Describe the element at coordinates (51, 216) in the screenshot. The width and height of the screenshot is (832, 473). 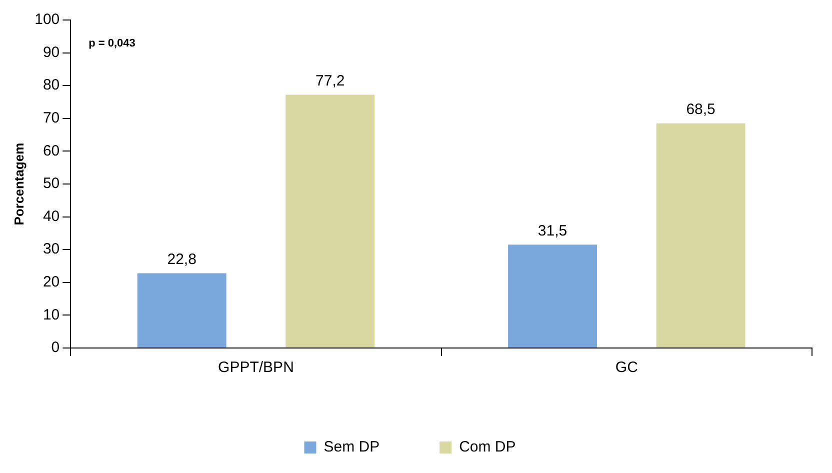
I see `y-tick-label: 40` at that location.